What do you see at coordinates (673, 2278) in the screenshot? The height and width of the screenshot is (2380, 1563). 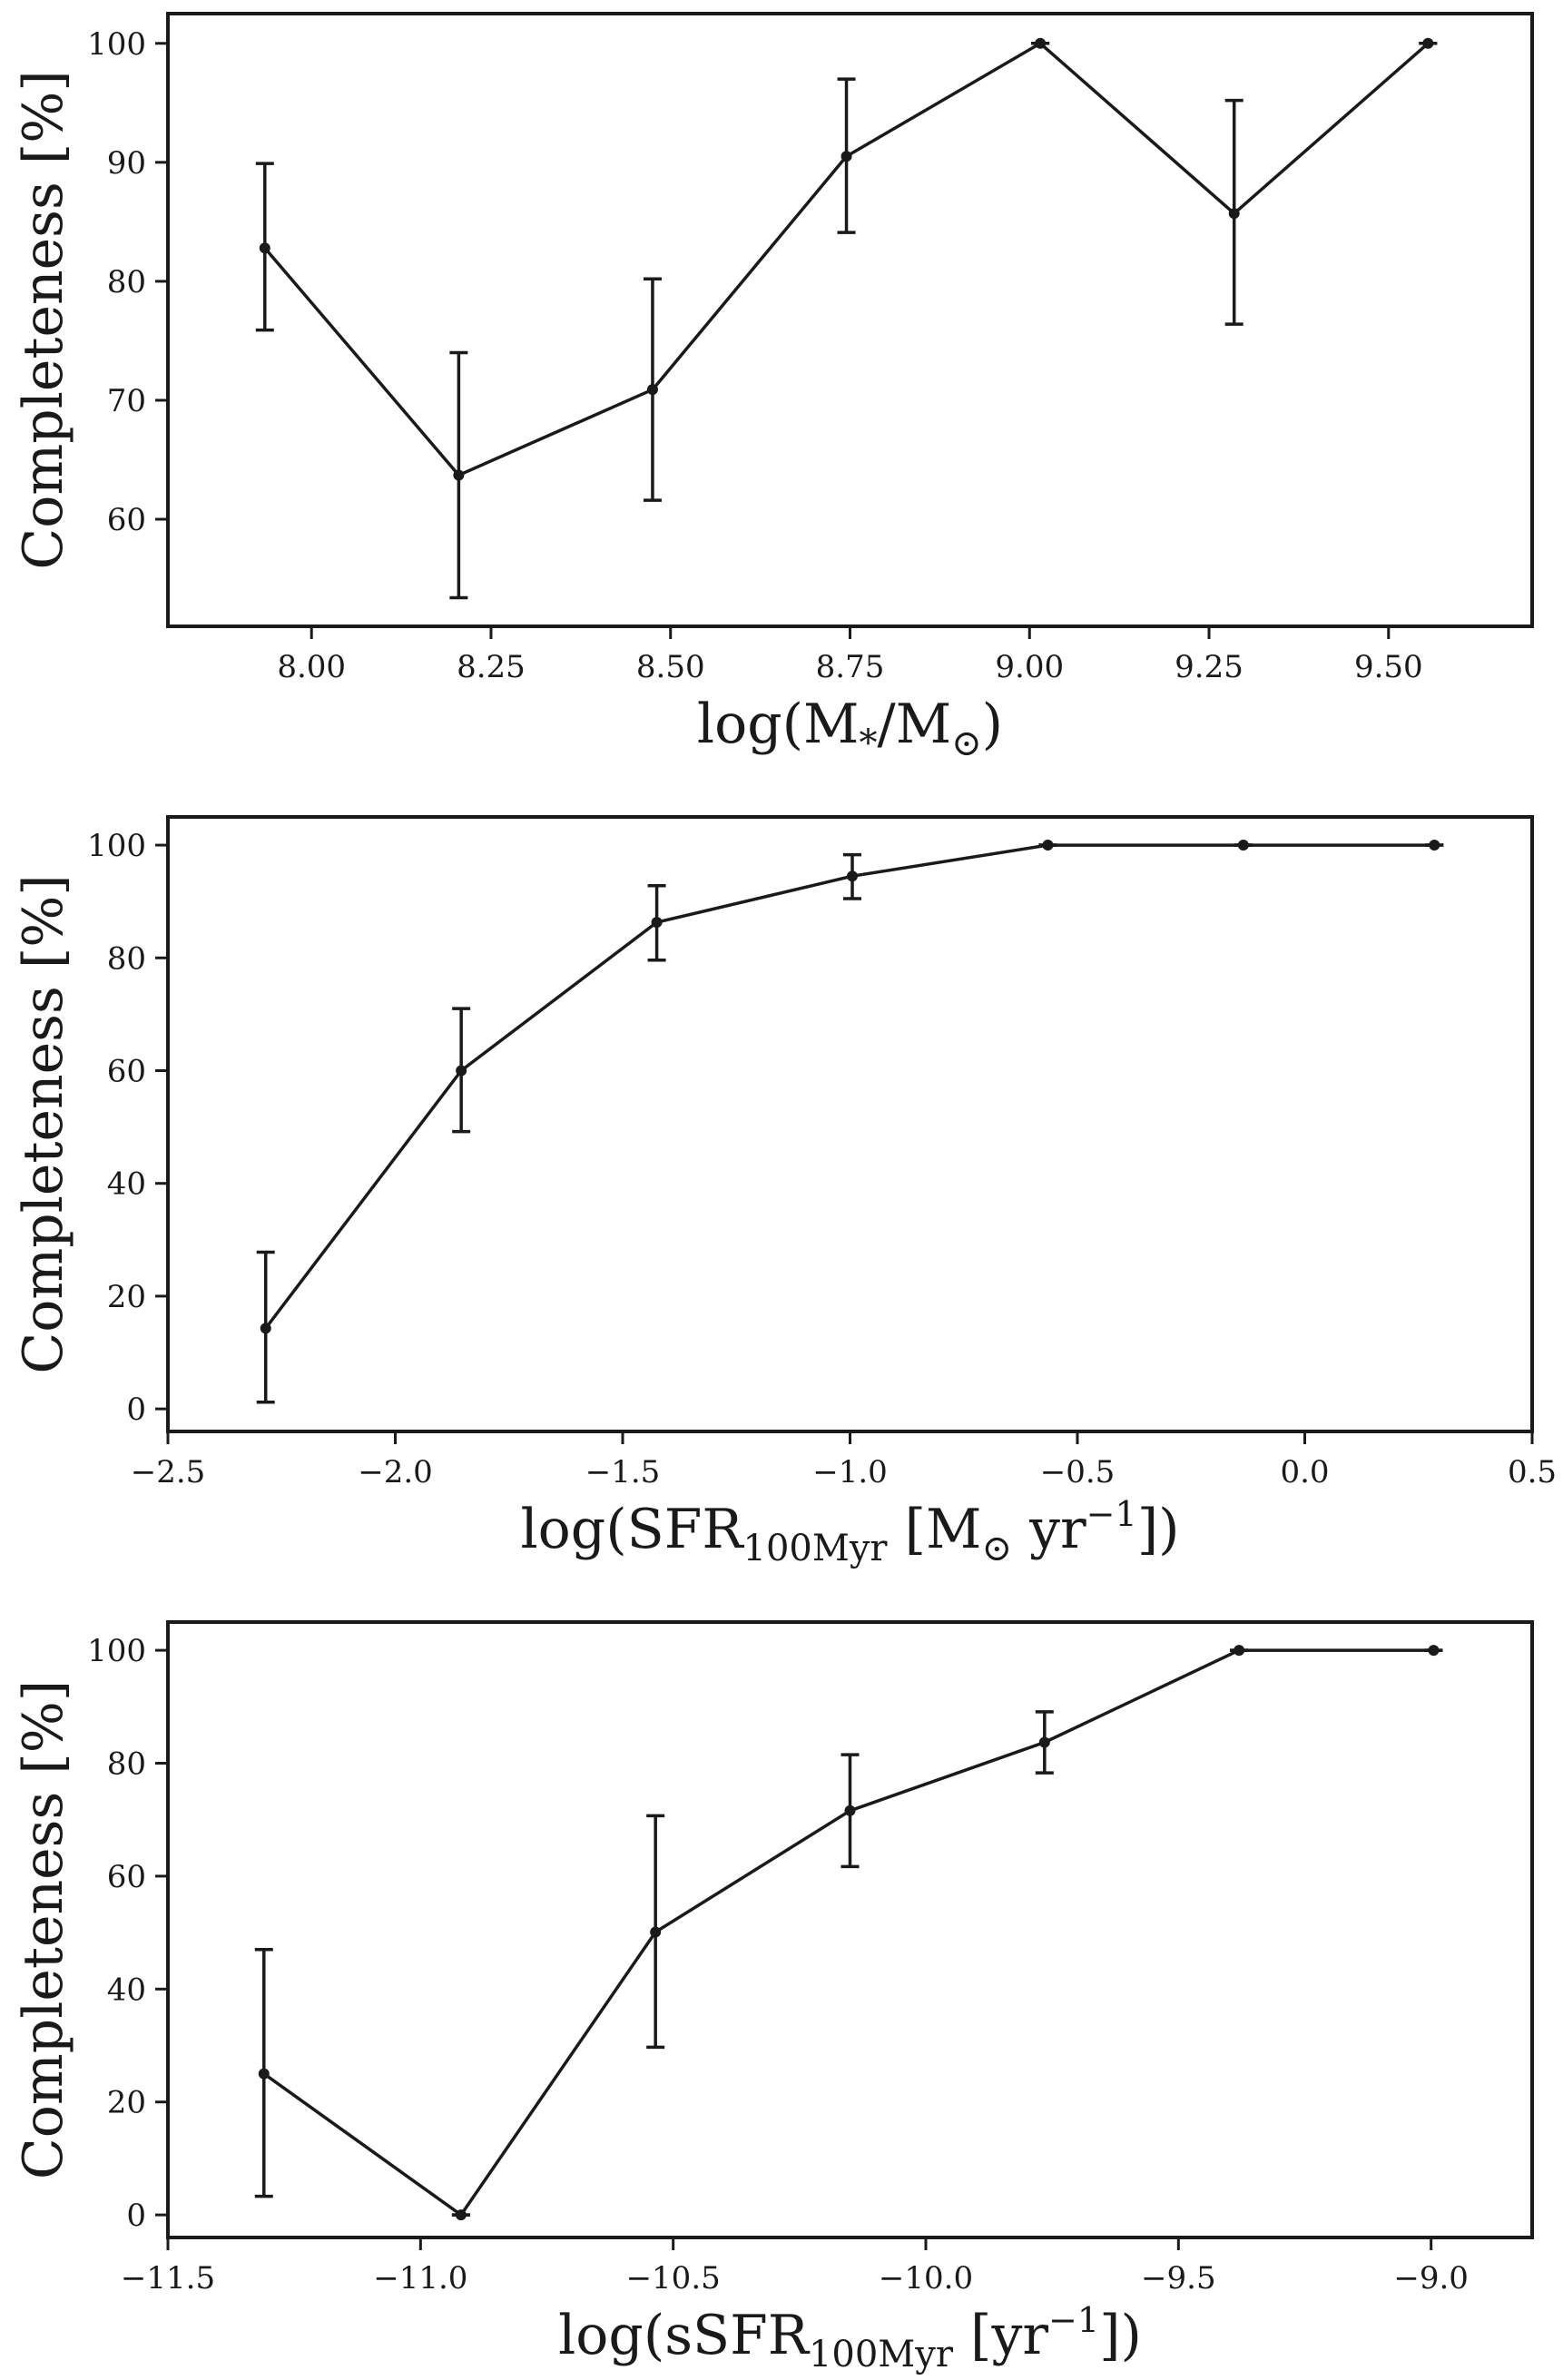 I see `x-tick-label: −10.5` at bounding box center [673, 2278].